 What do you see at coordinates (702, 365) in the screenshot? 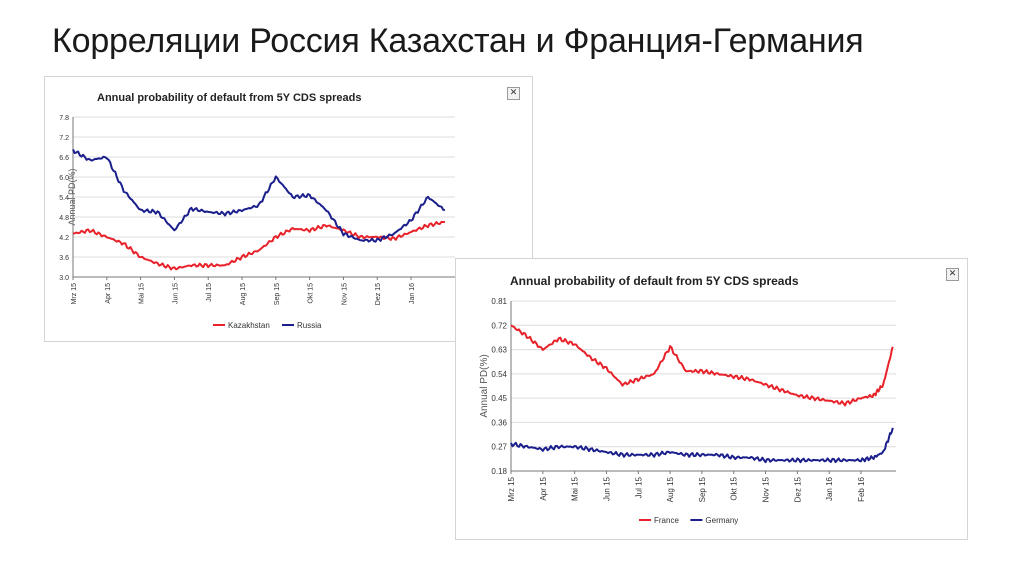
I see `series-line-france` at bounding box center [702, 365].